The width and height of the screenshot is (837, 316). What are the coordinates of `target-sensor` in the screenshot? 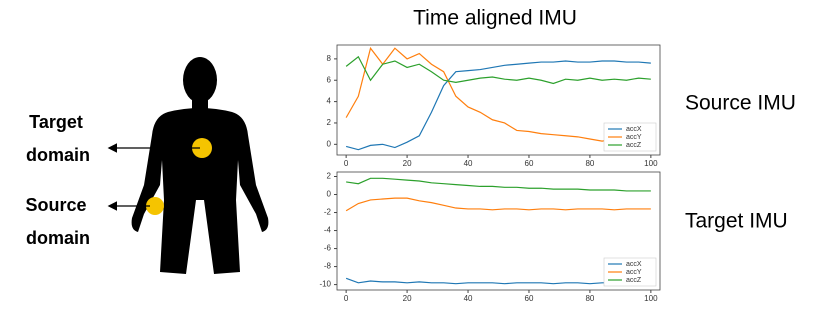 It's located at (202, 148).